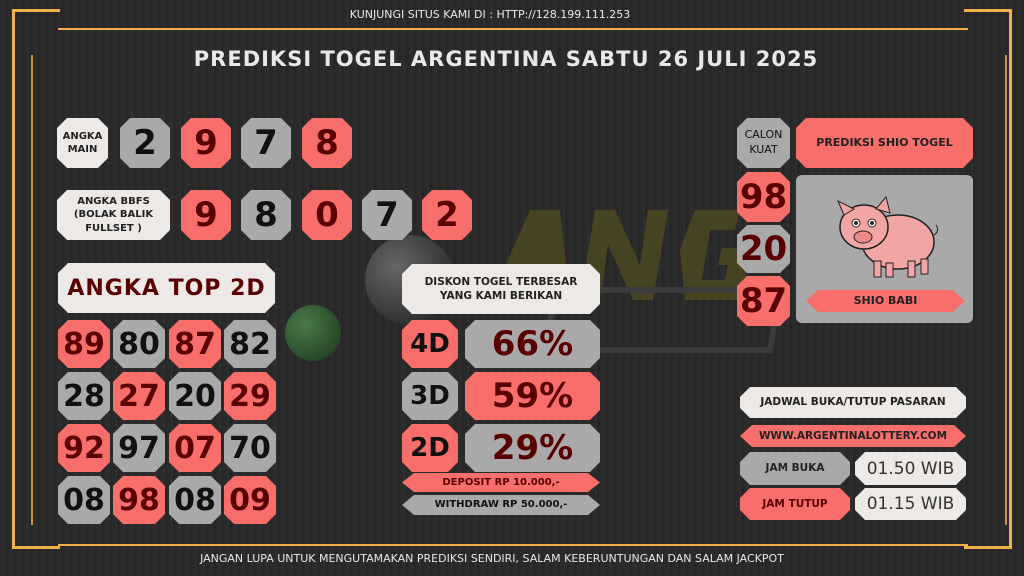 This screenshot has width=1024, height=576. I want to click on angka-main-digit: 8, so click(327, 143).